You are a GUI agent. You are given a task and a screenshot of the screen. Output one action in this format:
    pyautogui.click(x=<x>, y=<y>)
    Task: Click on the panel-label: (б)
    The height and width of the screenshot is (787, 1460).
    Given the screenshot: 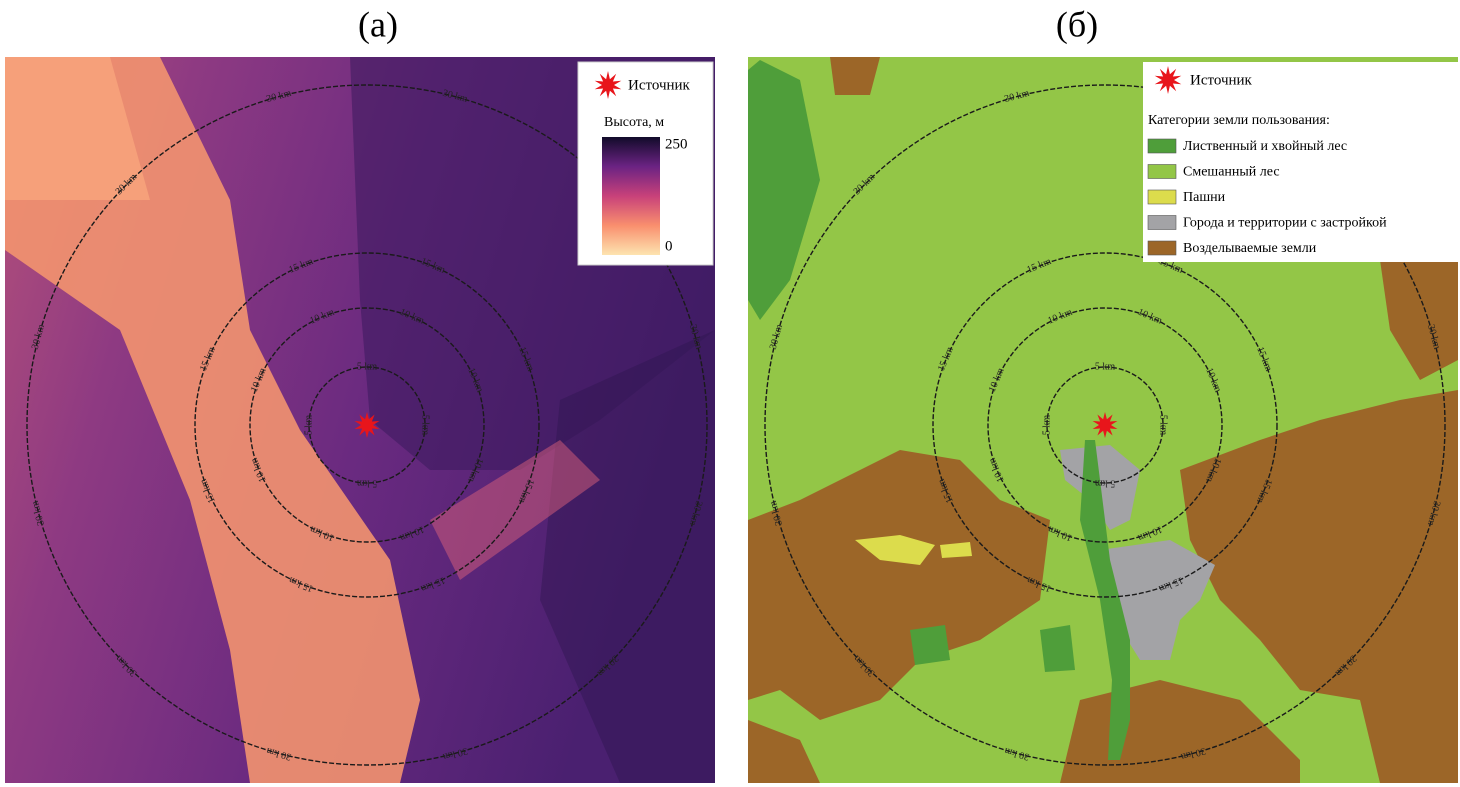 What is the action you would take?
    pyautogui.click(x=1077, y=24)
    